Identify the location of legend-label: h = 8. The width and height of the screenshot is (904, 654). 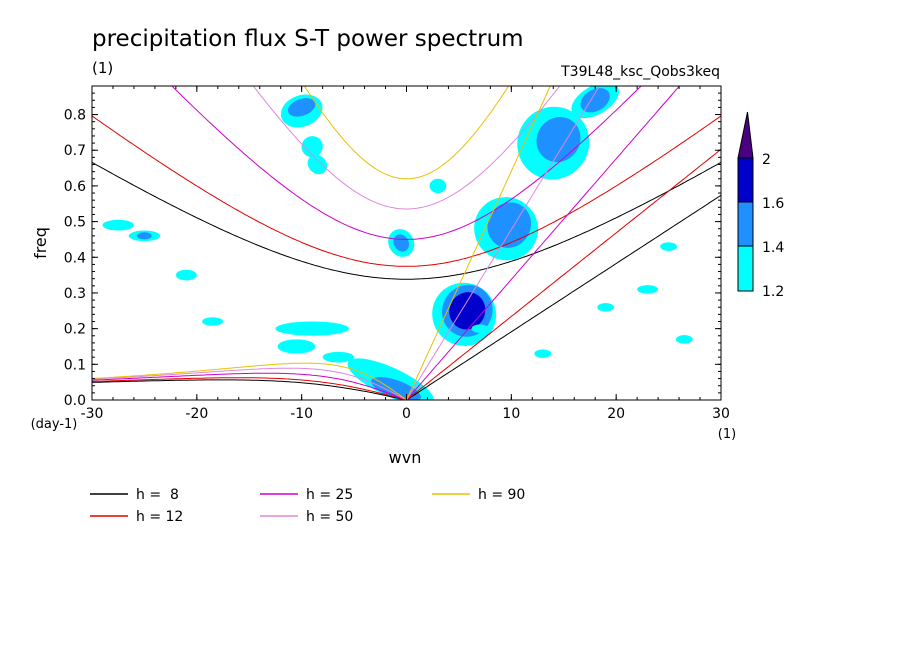
(157, 495).